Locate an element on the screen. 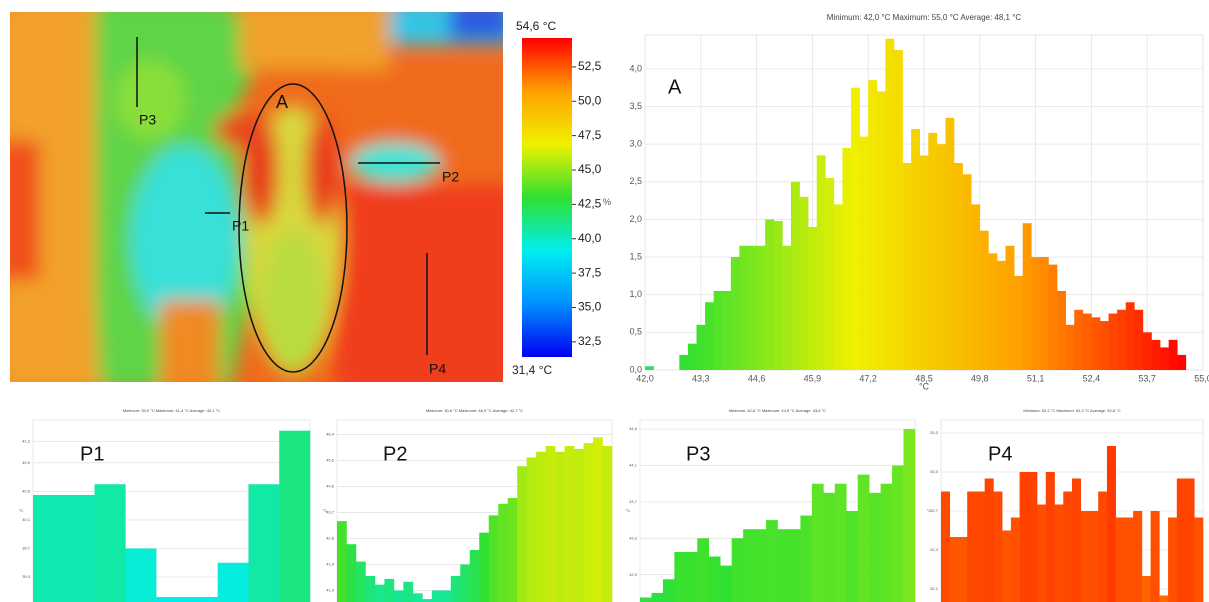 The width and height of the screenshot is (1209, 602). y-tick-label: 45,5 is located at coordinates (330, 460).